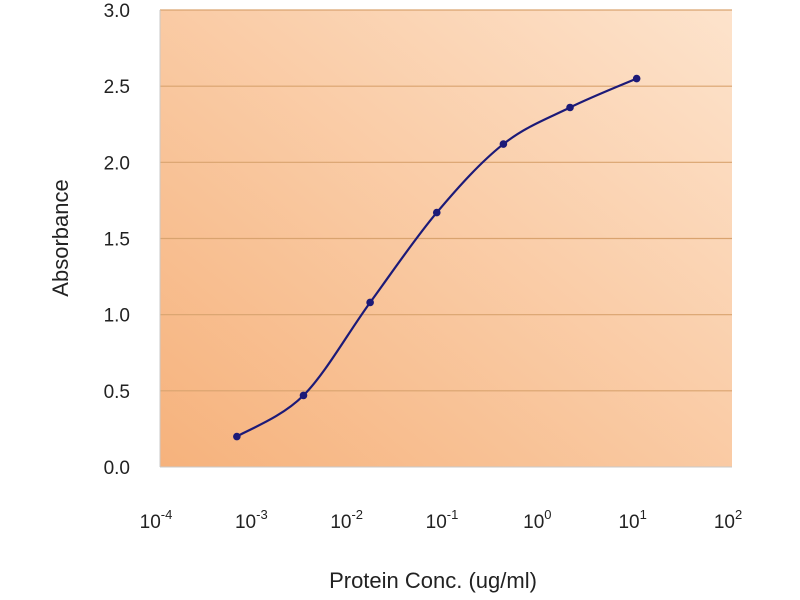 This screenshot has width=800, height=600. Describe the element at coordinates (728, 520) in the screenshot. I see `x-tick-label: 10²` at that location.